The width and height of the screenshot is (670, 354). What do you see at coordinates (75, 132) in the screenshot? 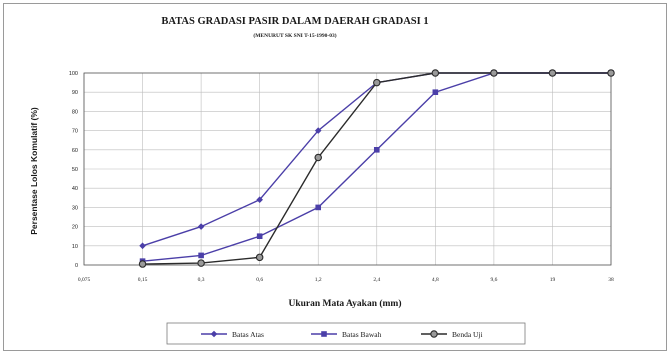
I see `y-tick-label: 70` at bounding box center [75, 132].